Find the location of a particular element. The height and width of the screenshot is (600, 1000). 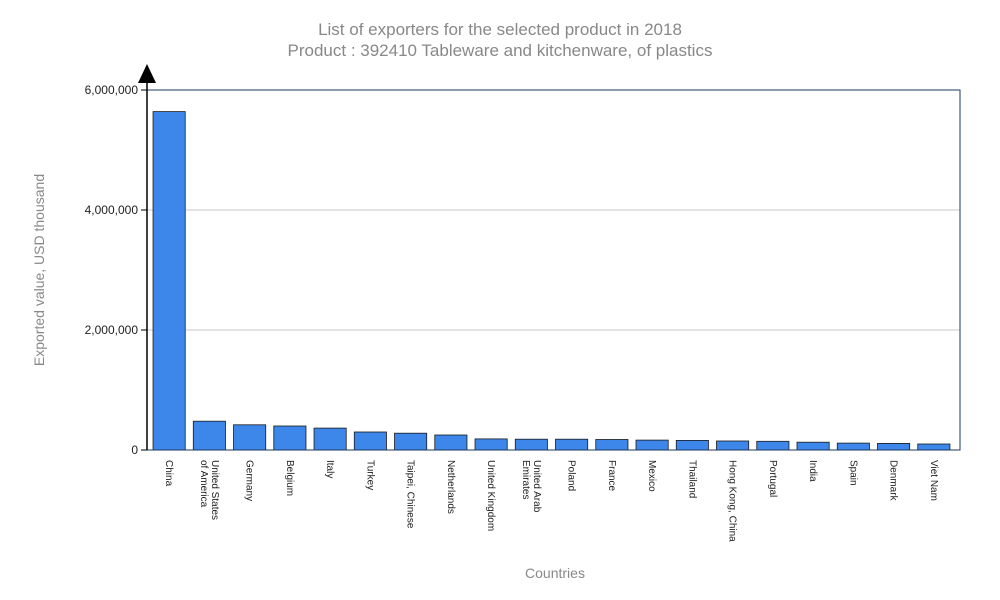

x-category-label: Thailand is located at coordinates (691, 479).